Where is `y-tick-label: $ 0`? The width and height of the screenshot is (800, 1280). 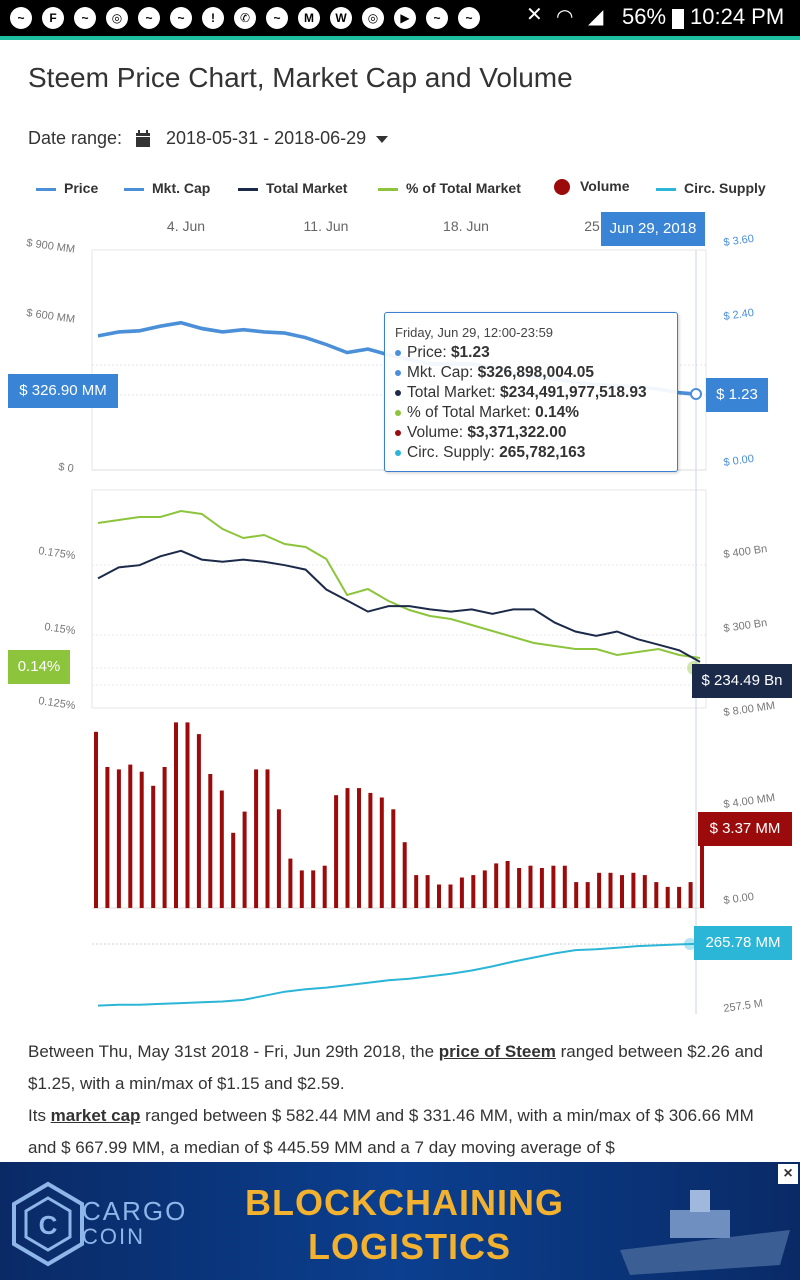 y-tick-label: $ 0 is located at coordinates (66, 468).